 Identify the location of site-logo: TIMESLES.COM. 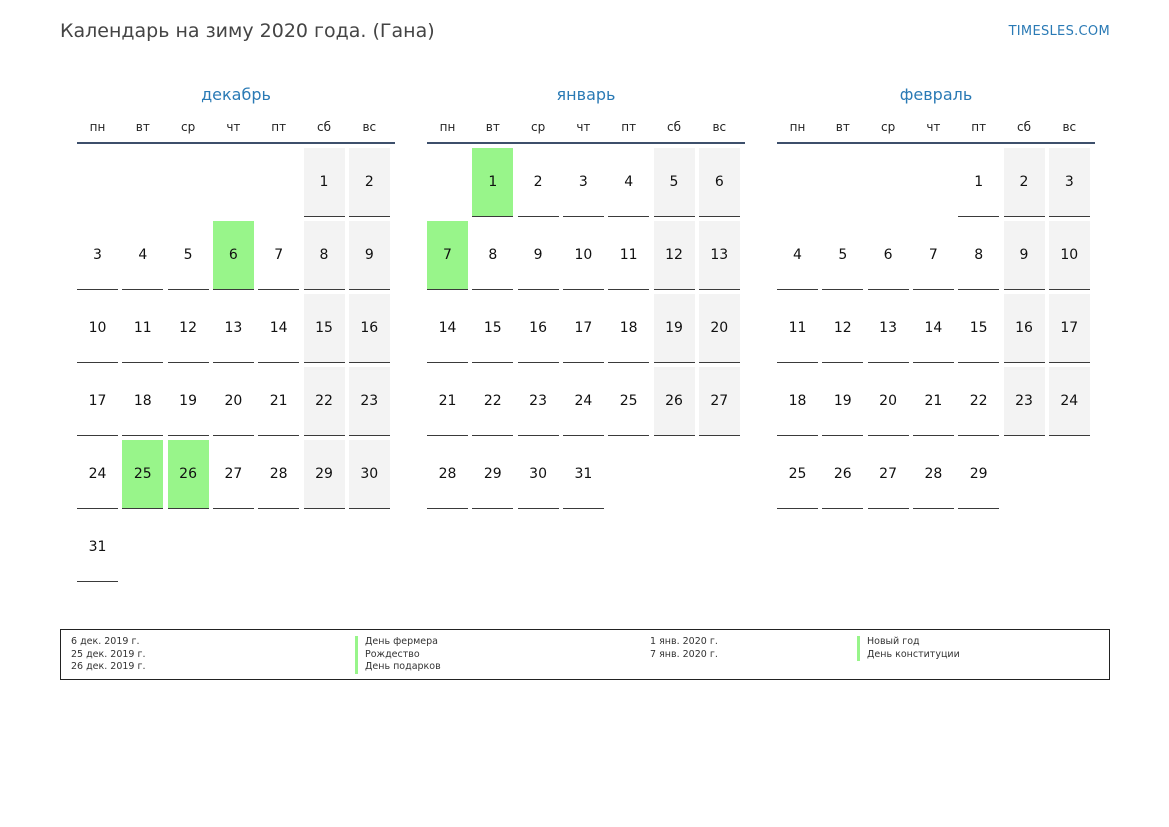
(1059, 31).